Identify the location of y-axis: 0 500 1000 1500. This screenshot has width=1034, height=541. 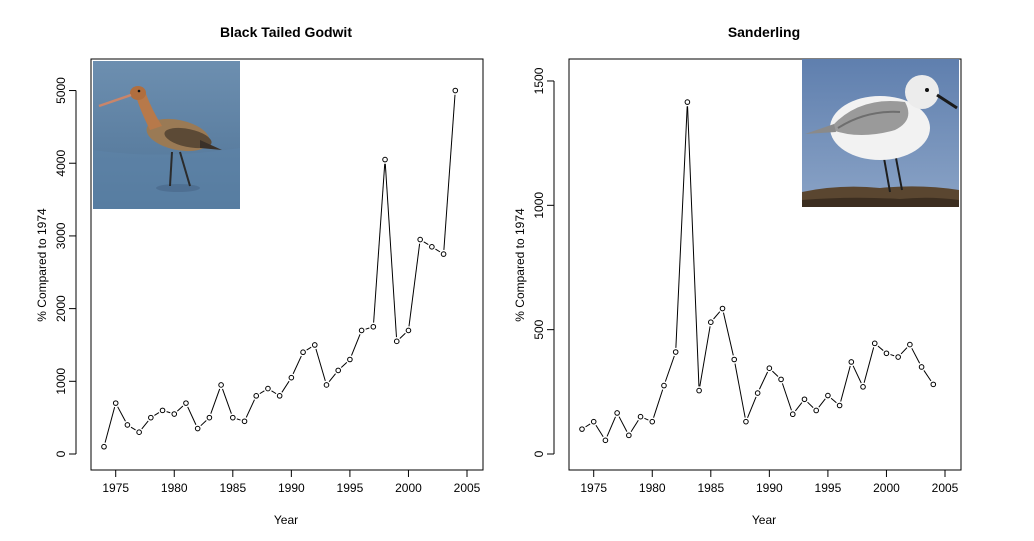
(543, 262).